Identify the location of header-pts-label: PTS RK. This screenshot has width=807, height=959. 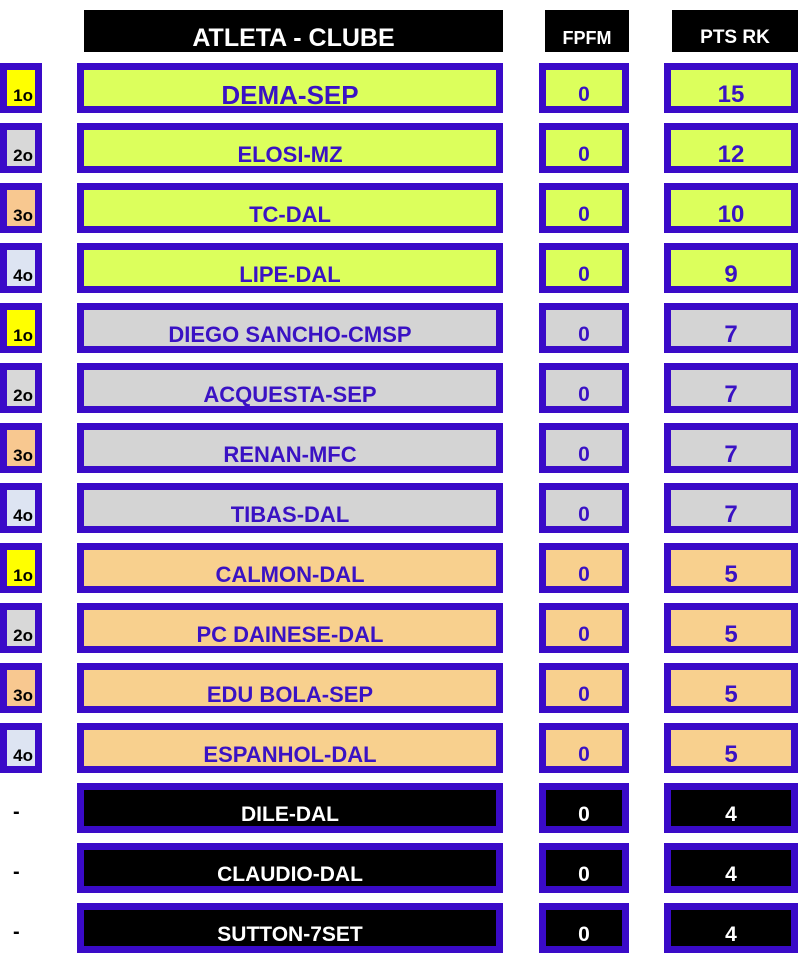
(735, 37).